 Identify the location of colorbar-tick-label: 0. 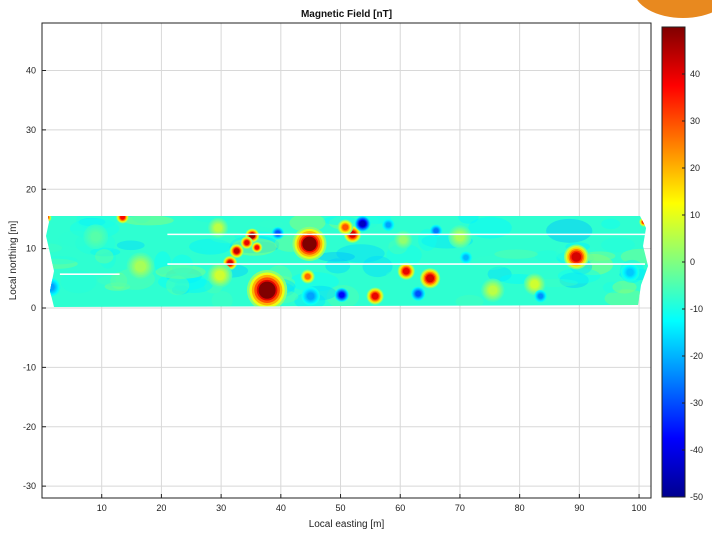
(692, 262).